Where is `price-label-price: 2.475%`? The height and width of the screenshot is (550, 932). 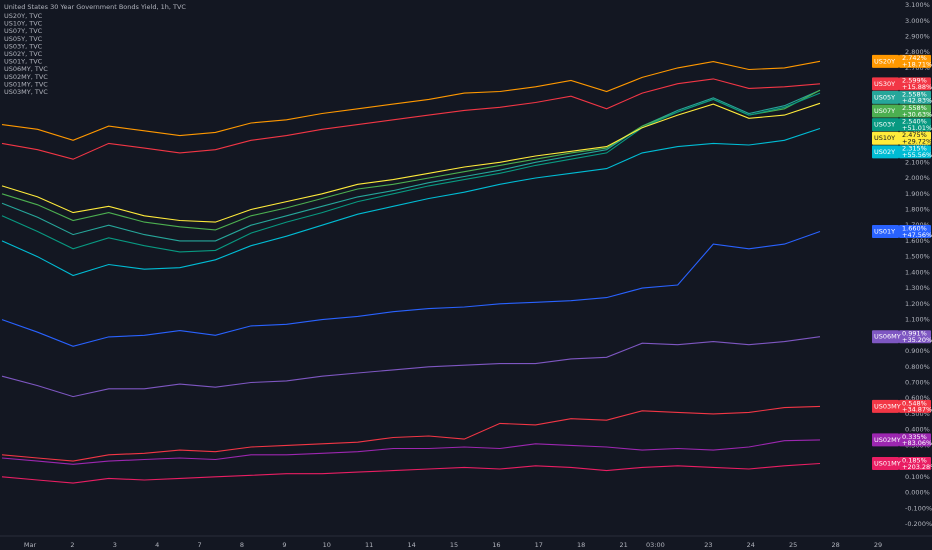
price-label-price: 2.475% is located at coordinates (914, 135).